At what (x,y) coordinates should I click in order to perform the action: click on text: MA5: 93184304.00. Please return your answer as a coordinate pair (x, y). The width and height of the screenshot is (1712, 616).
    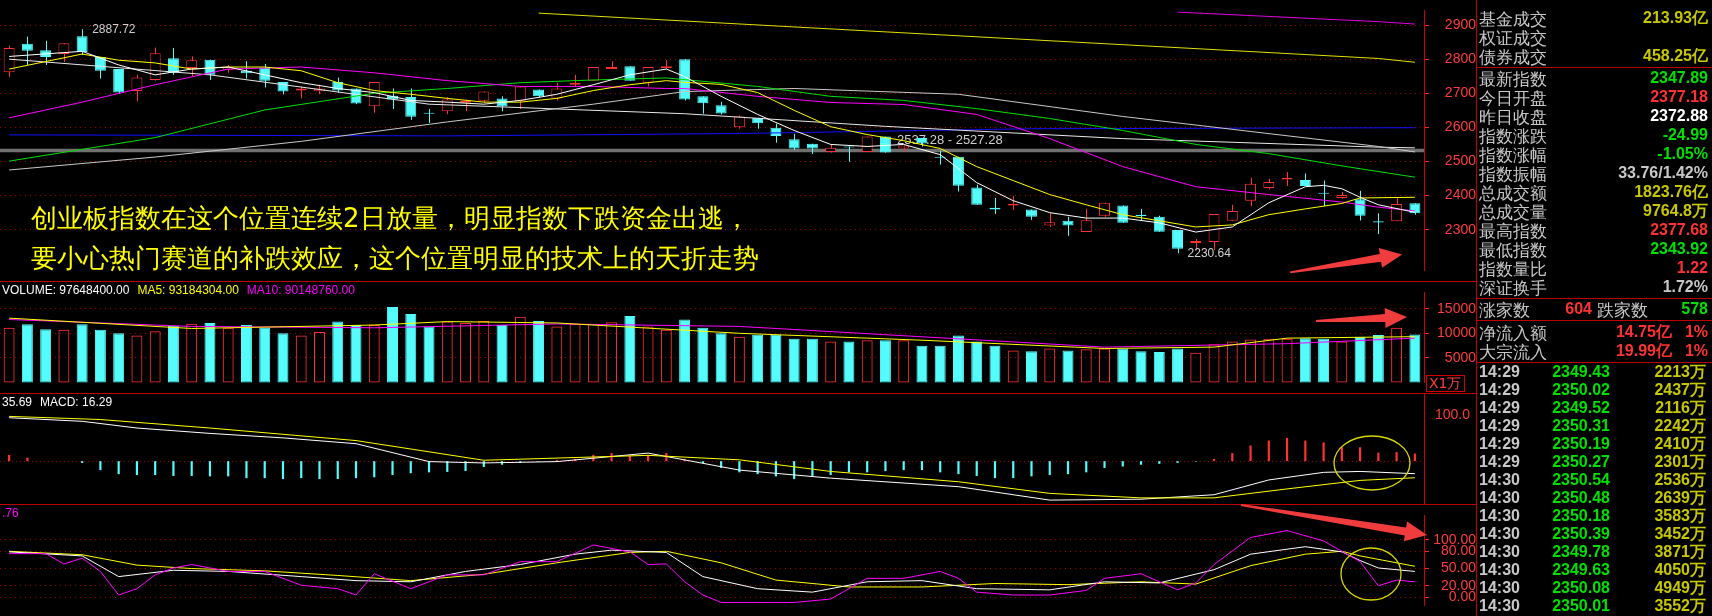
    Looking at the image, I should click on (188, 290).